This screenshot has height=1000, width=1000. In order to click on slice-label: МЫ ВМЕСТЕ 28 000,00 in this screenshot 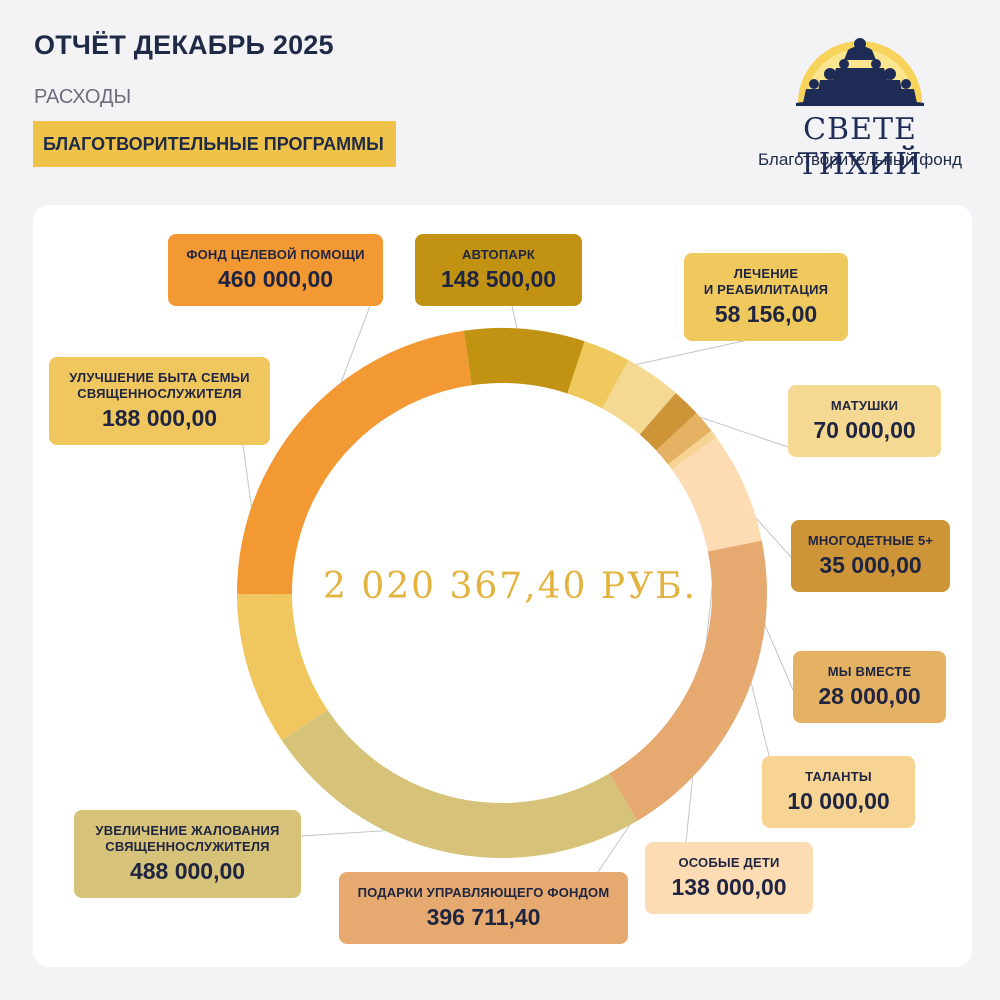, I will do `click(869, 687)`.